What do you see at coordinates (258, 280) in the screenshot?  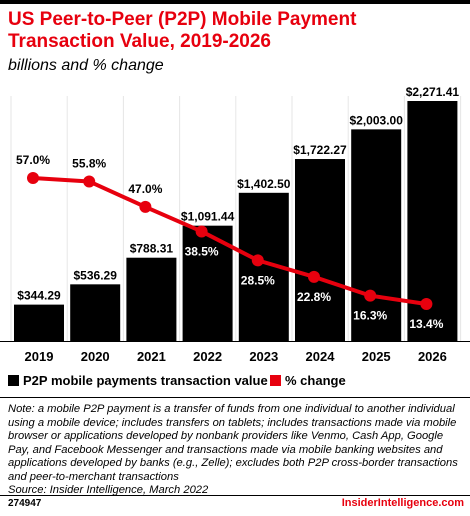 I see `change-label-2023: 28.5%` at bounding box center [258, 280].